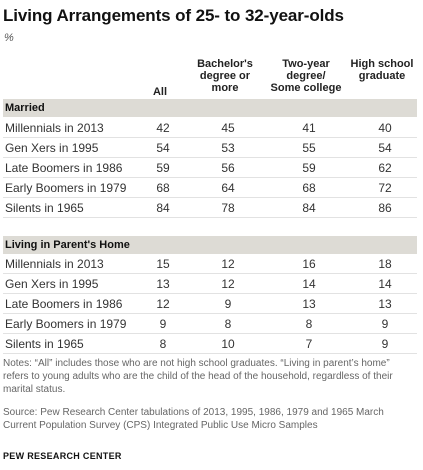  What do you see at coordinates (163, 128) in the screenshot?
I see `cell-all: 42` at bounding box center [163, 128].